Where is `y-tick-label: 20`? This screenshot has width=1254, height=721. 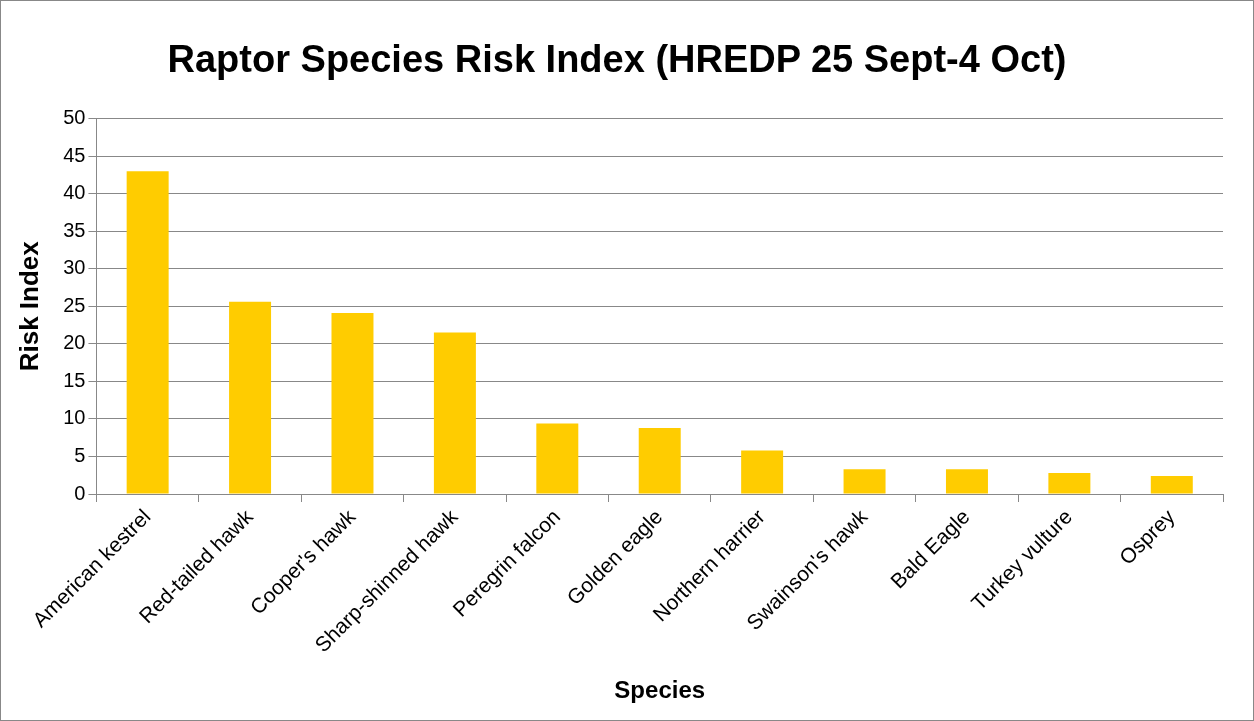
y-tick-label: 20 is located at coordinates (74, 342).